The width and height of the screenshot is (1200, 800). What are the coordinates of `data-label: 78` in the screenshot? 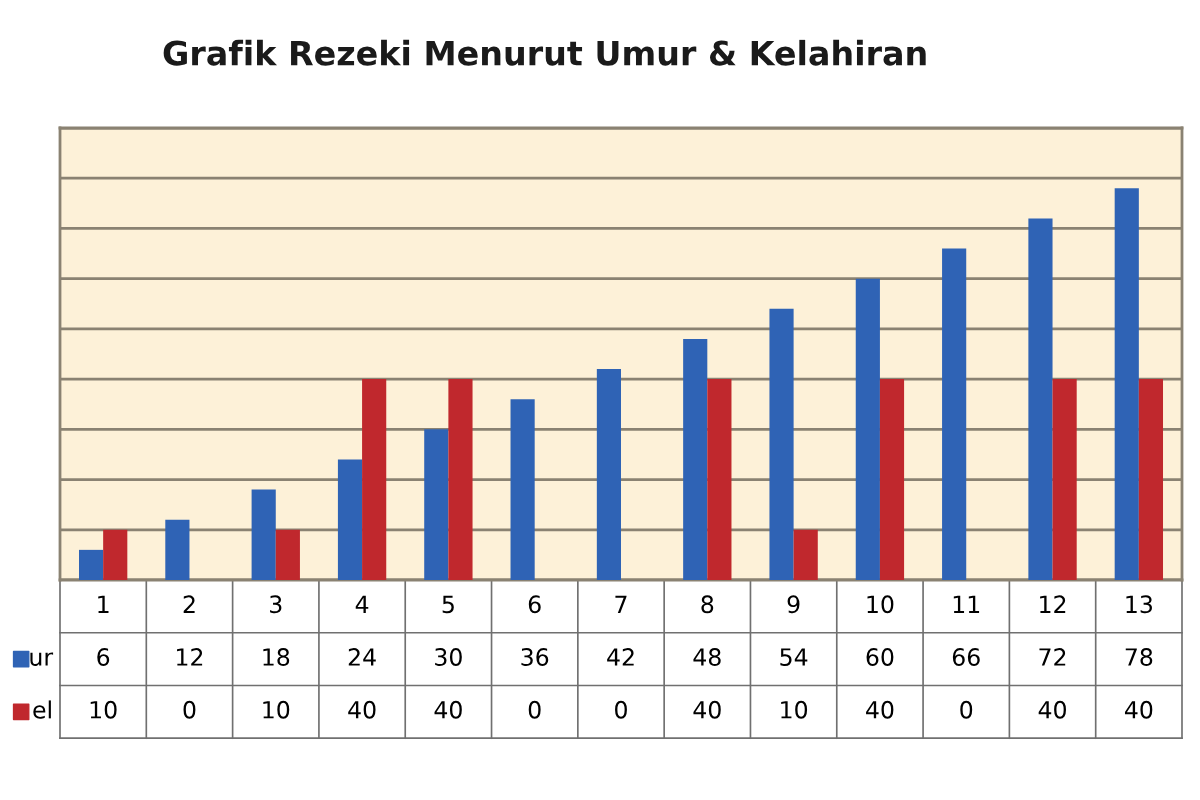 It's located at (1139, 657).